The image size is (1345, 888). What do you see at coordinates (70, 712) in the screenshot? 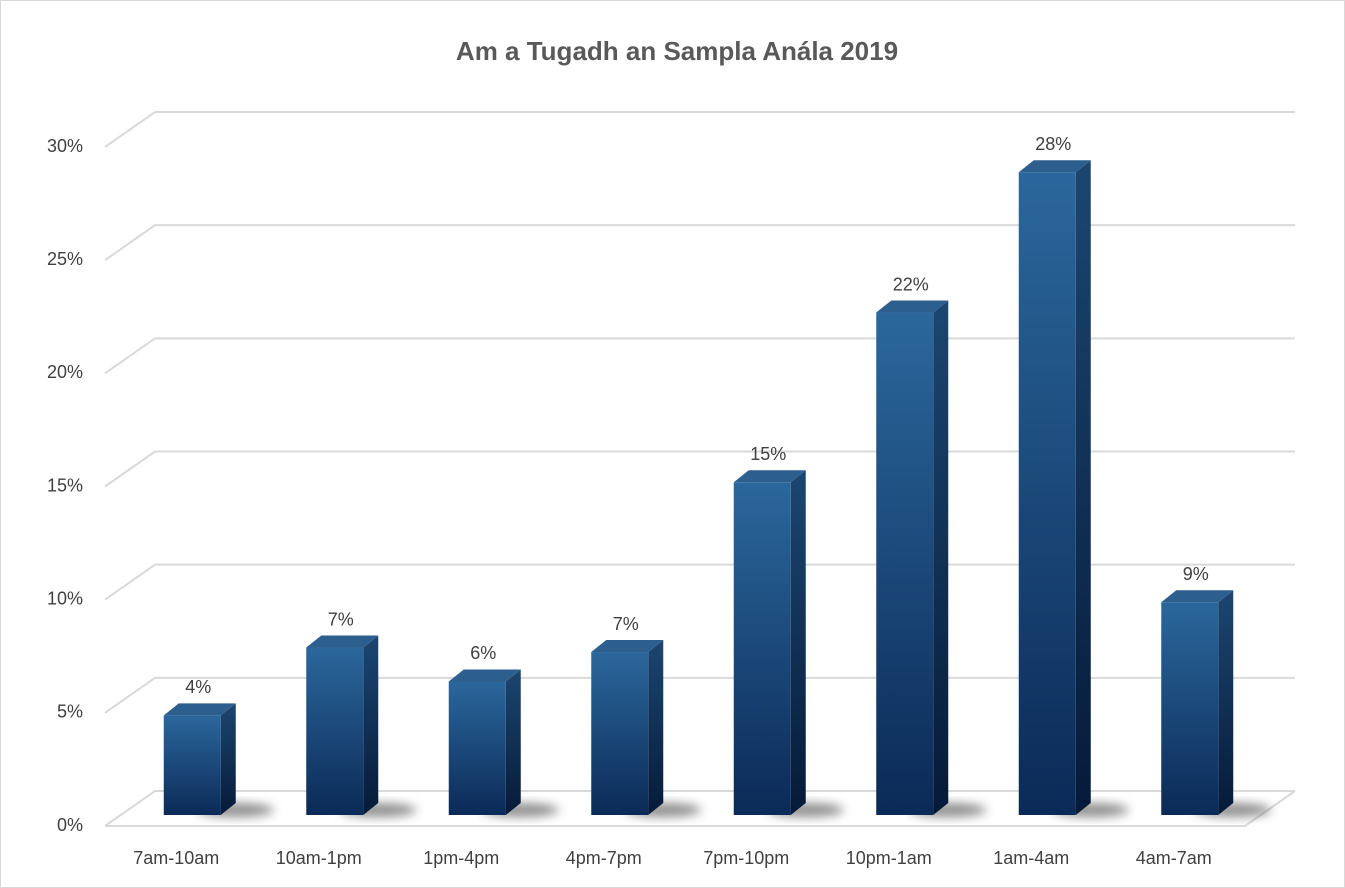
I see `y-tick-label: 5%` at bounding box center [70, 712].